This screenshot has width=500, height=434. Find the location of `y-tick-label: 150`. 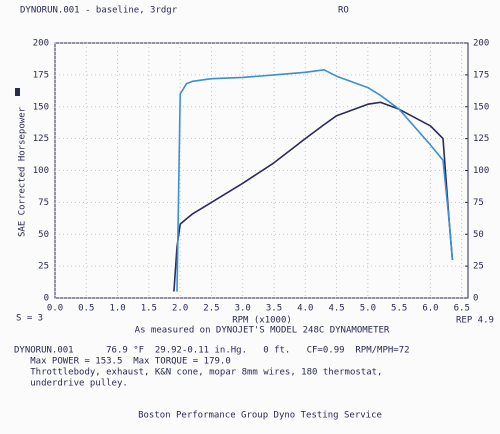

y-tick-label: 150 is located at coordinates (41, 107).